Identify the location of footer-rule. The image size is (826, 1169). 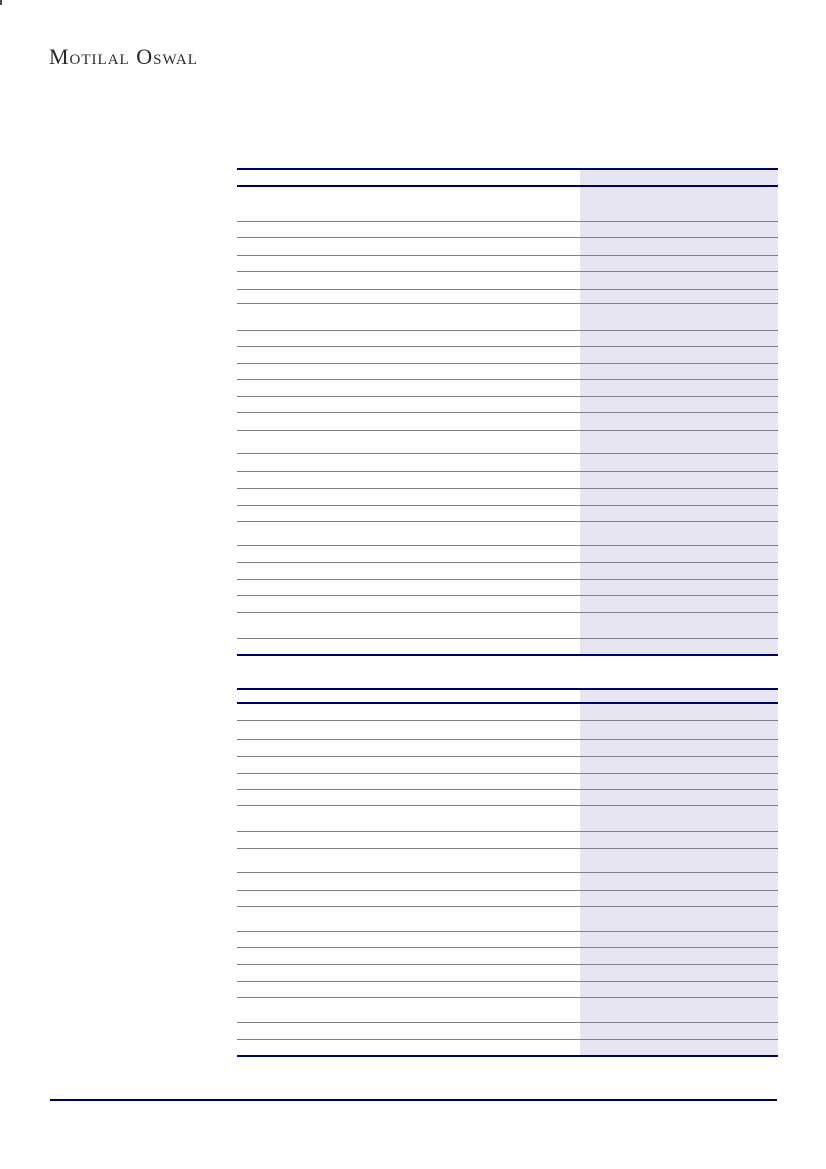
(413, 1100).